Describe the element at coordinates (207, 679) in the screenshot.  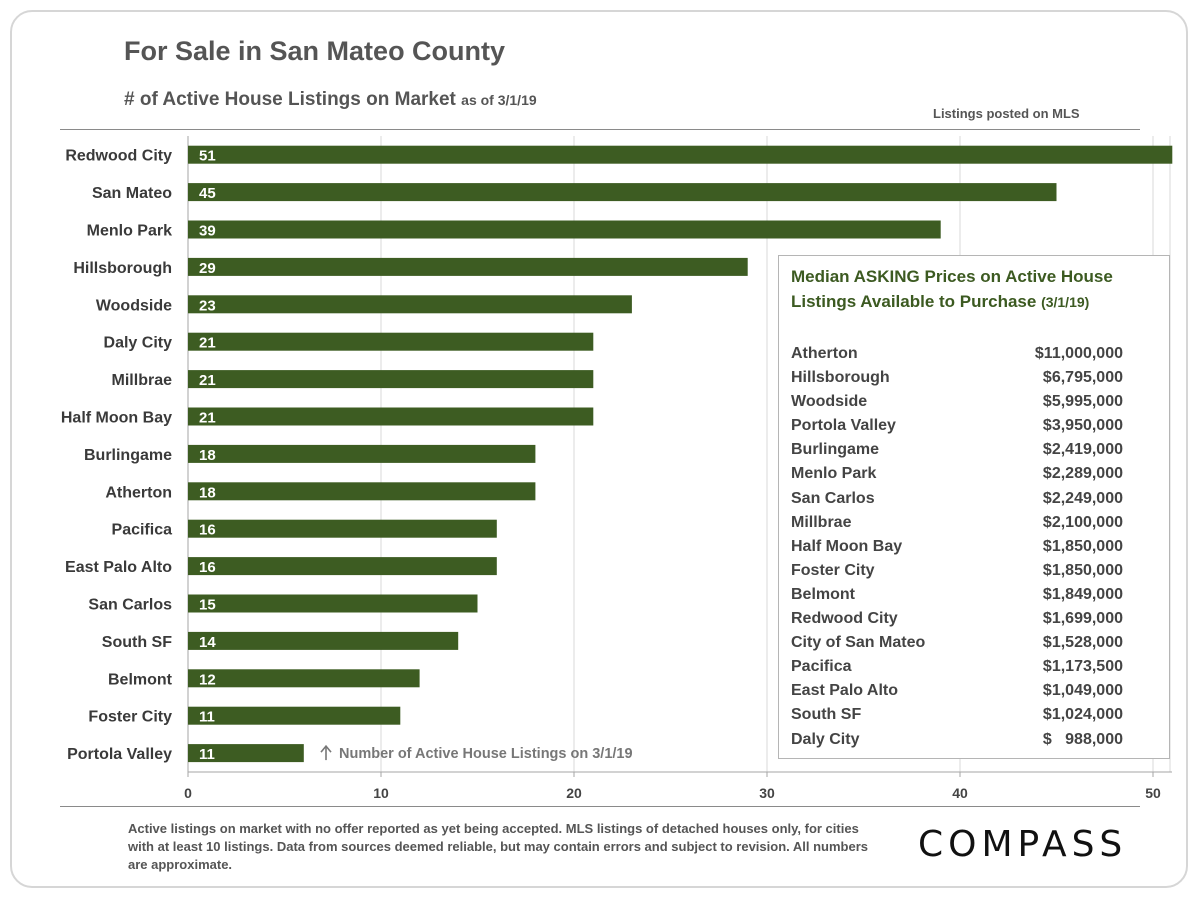
I see `data-label: 12` at that location.